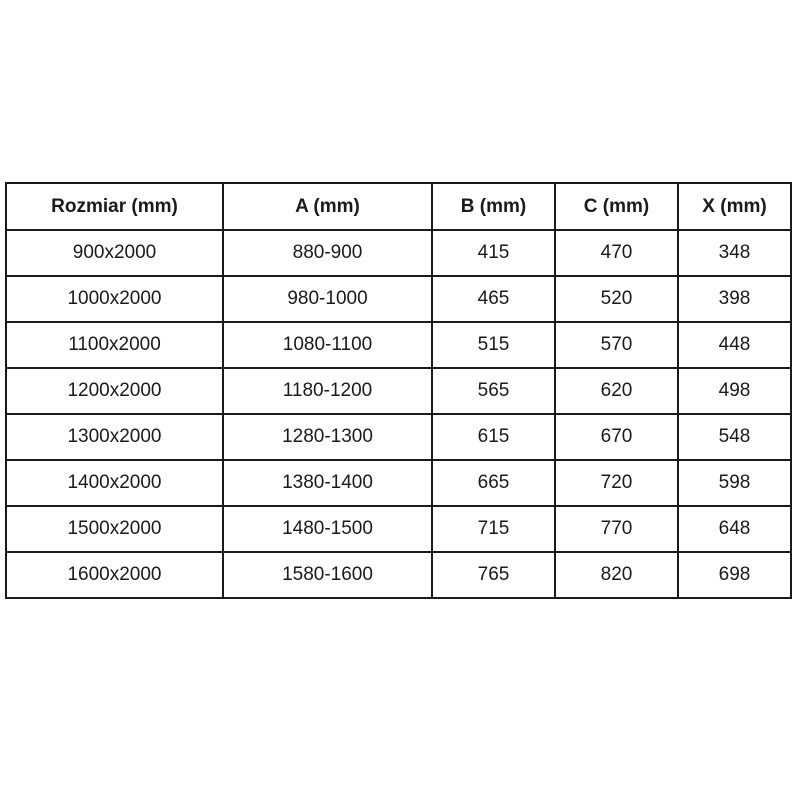 This screenshot has width=800, height=800. What do you see at coordinates (114, 437) in the screenshot?
I see `table-cell: 1300x2000` at bounding box center [114, 437].